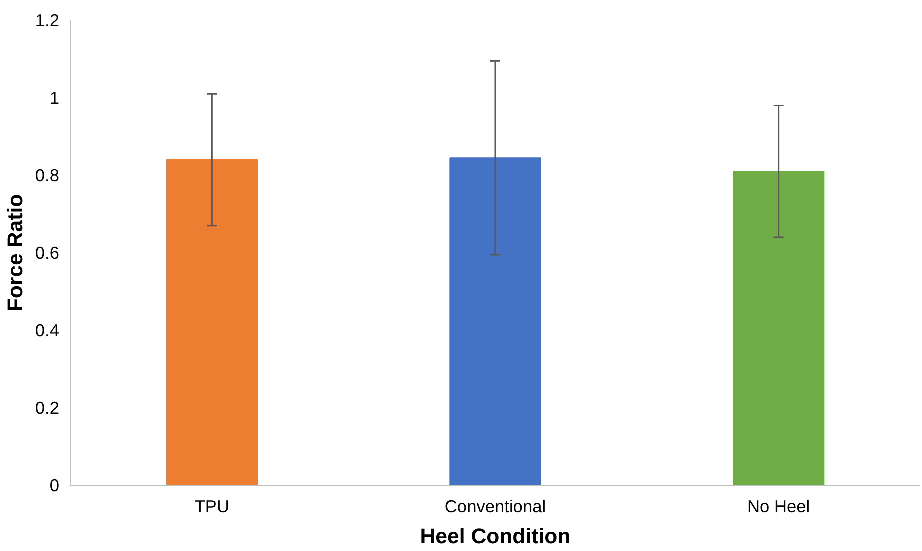 The height and width of the screenshot is (551, 922). Describe the element at coordinates (15, 253) in the screenshot. I see `y-axis-title: Force Ratio` at that location.